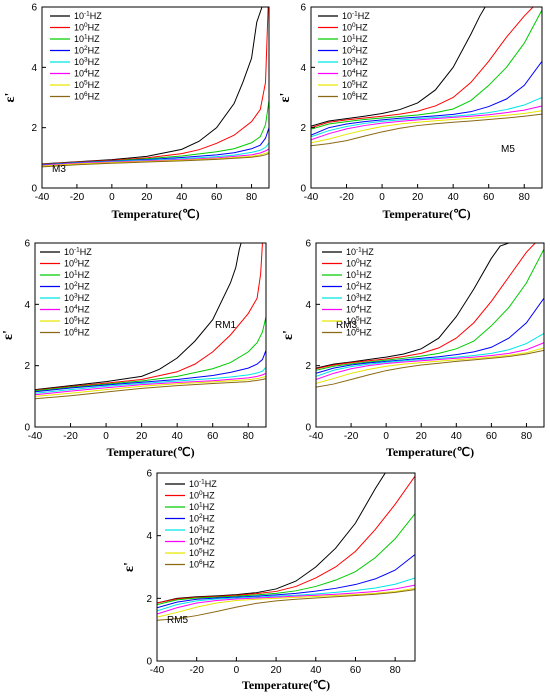 This screenshot has width=550, height=696. Describe the element at coordinates (178, 620) in the screenshot. I see `sample-label: RM5` at that location.